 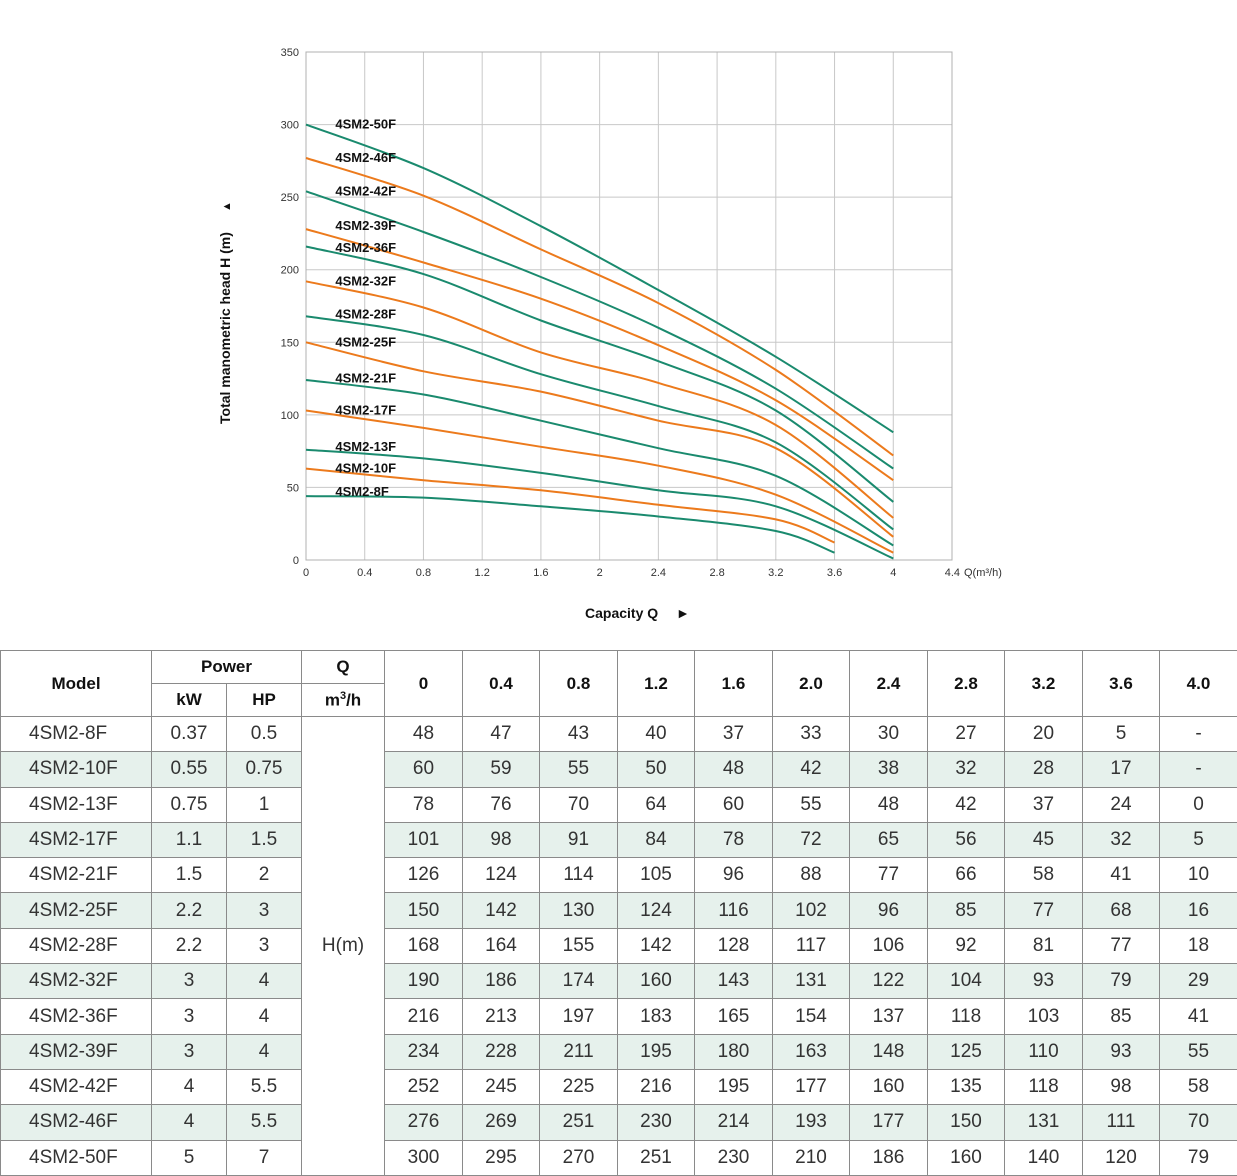 I want to click on head-value-cell: 58, so click(x=1044, y=875).